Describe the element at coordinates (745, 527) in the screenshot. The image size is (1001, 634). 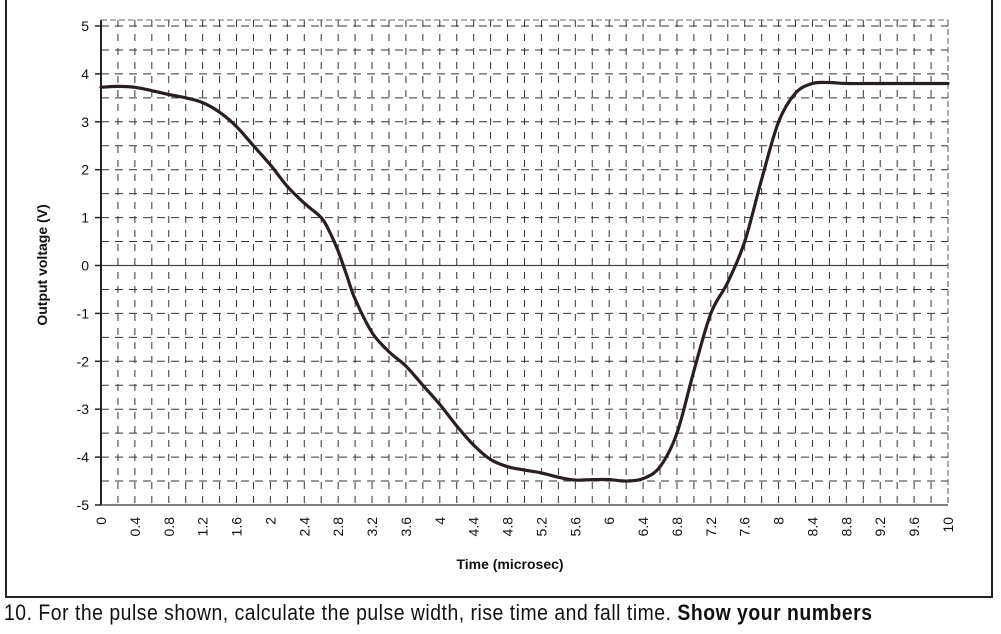
I see `svg-text: 7.6` at that location.